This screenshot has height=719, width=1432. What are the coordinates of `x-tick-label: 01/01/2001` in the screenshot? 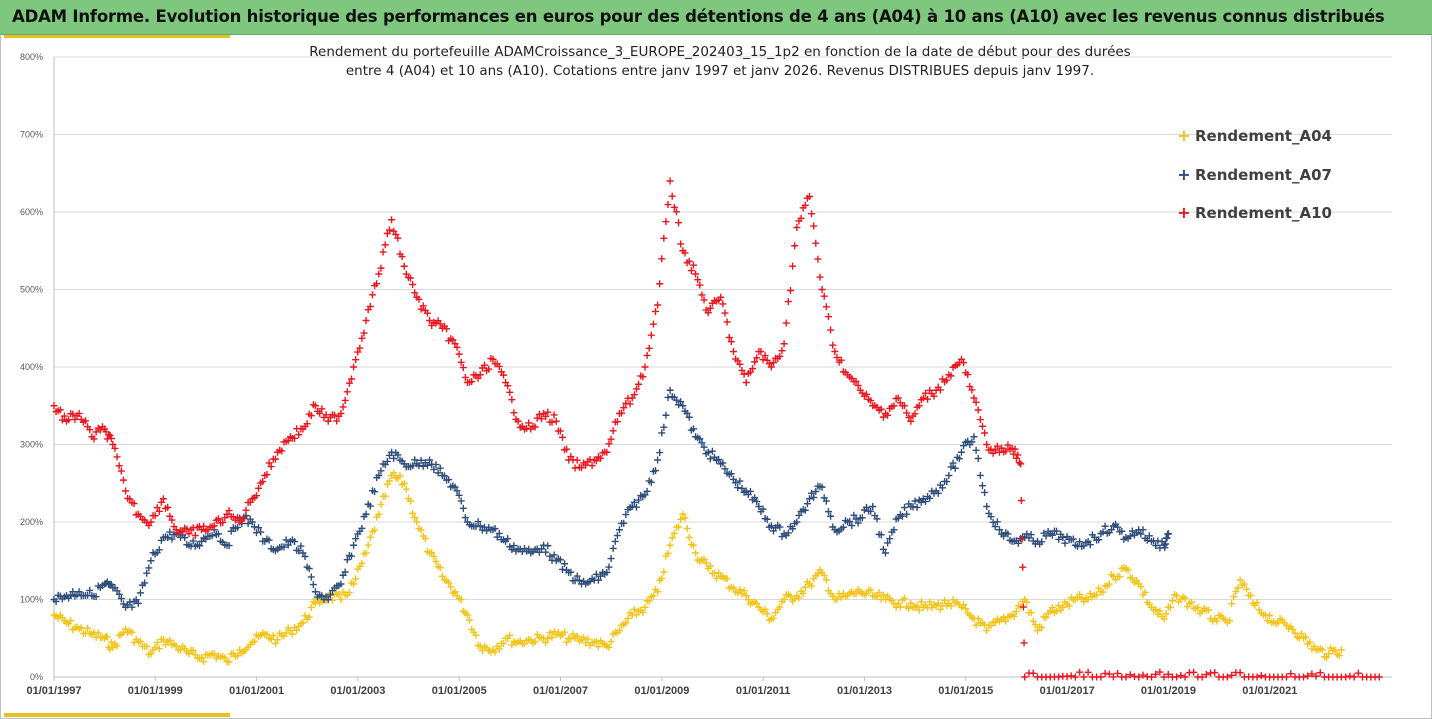 It's located at (256, 691).